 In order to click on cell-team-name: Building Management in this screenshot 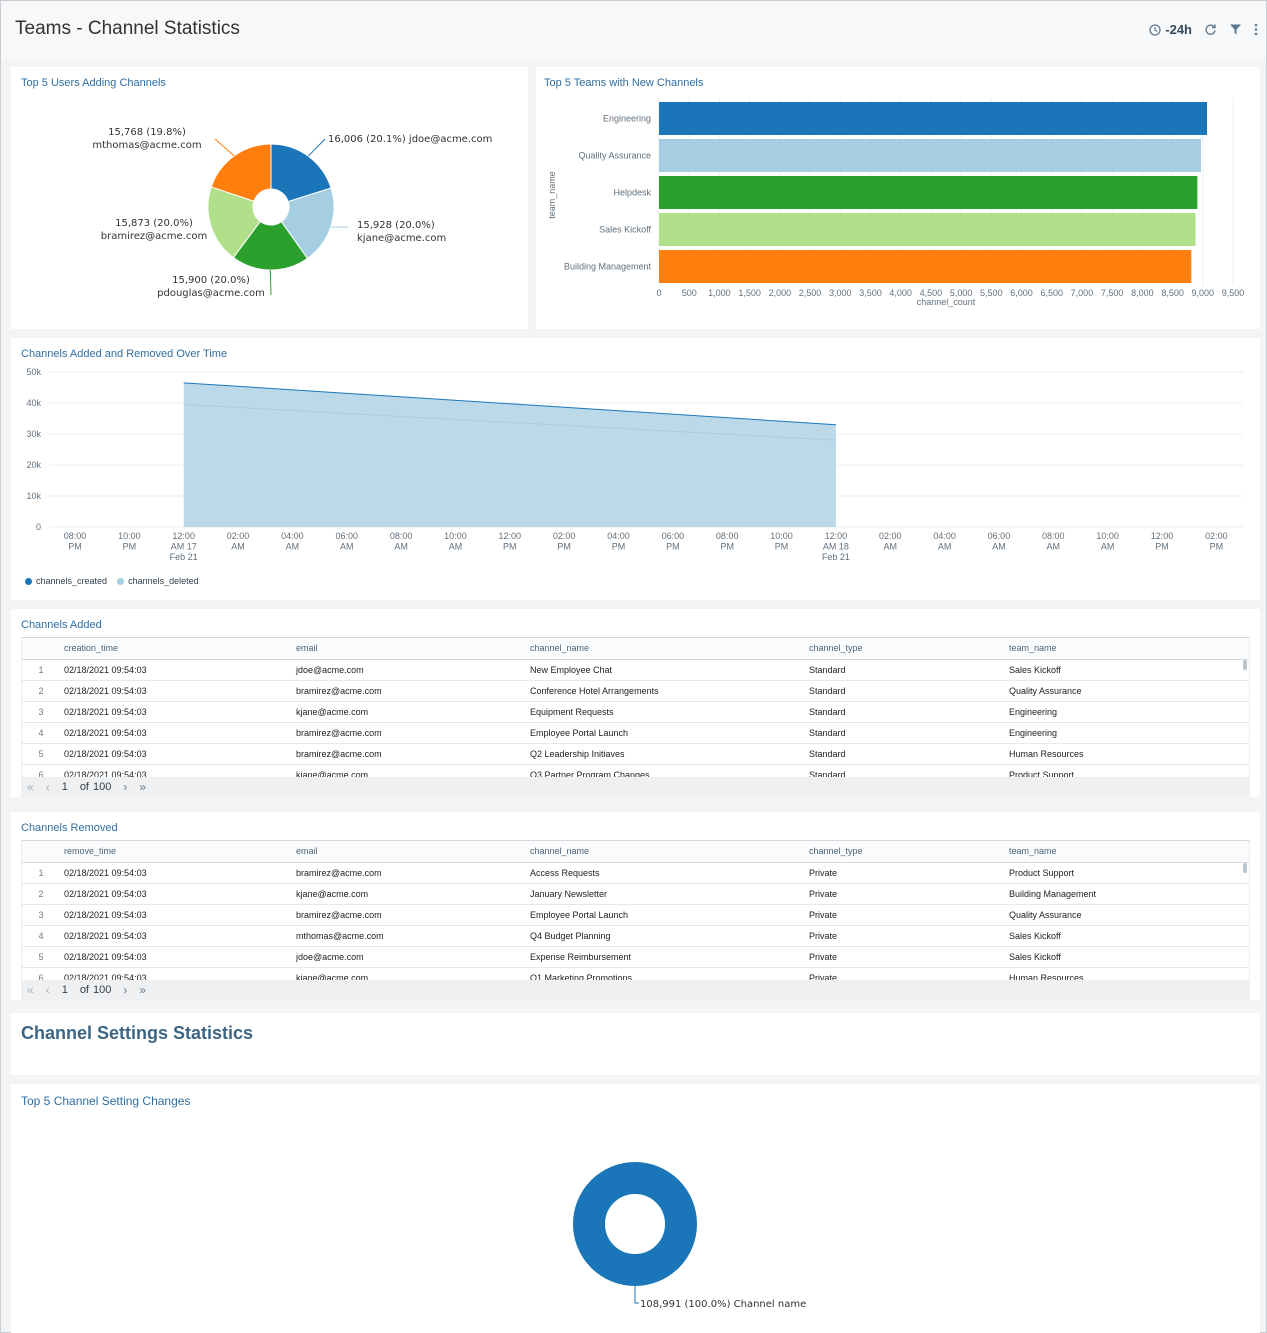, I will do `click(1127, 894)`.